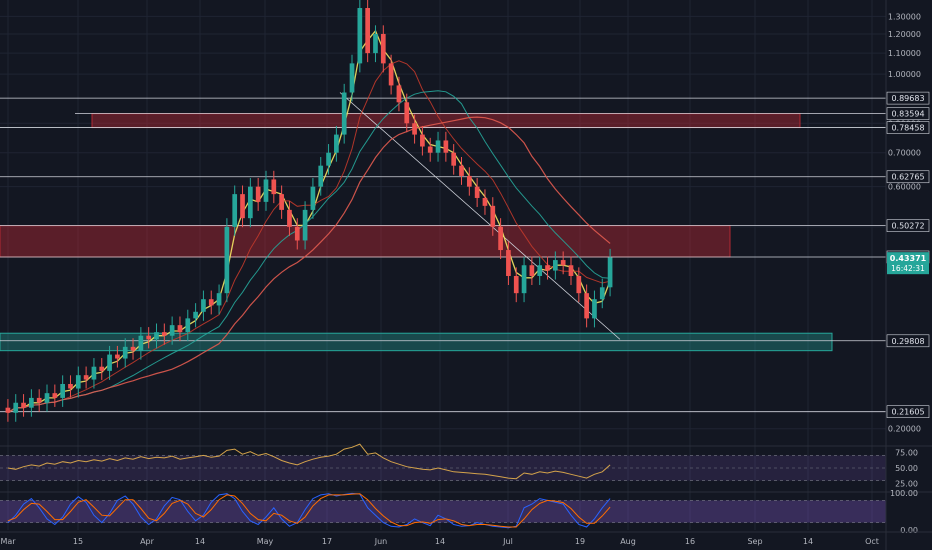 This screenshot has height=550, width=932. Describe the element at coordinates (904, 74) in the screenshot. I see `y-tick-label: 1.00000` at that location.